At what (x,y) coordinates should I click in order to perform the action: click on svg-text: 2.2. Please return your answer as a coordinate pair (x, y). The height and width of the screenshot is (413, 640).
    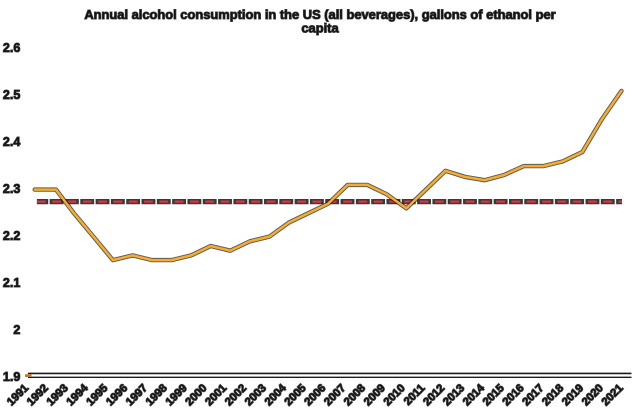
    Looking at the image, I should click on (11, 236).